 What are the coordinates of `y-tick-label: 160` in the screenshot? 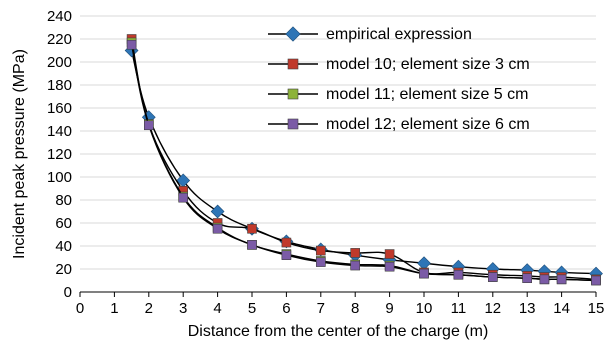 It's located at (59, 108).